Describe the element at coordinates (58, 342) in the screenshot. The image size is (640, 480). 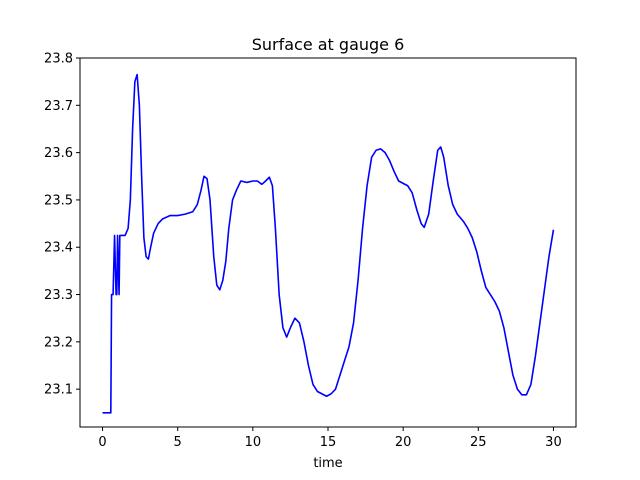
I see `y-tick-label: 23.2` at that location.